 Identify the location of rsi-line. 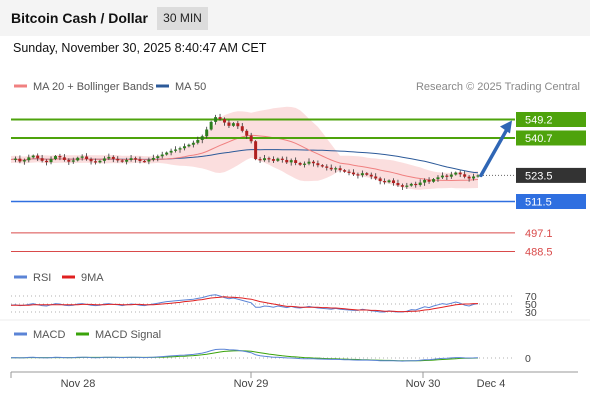
(244, 303).